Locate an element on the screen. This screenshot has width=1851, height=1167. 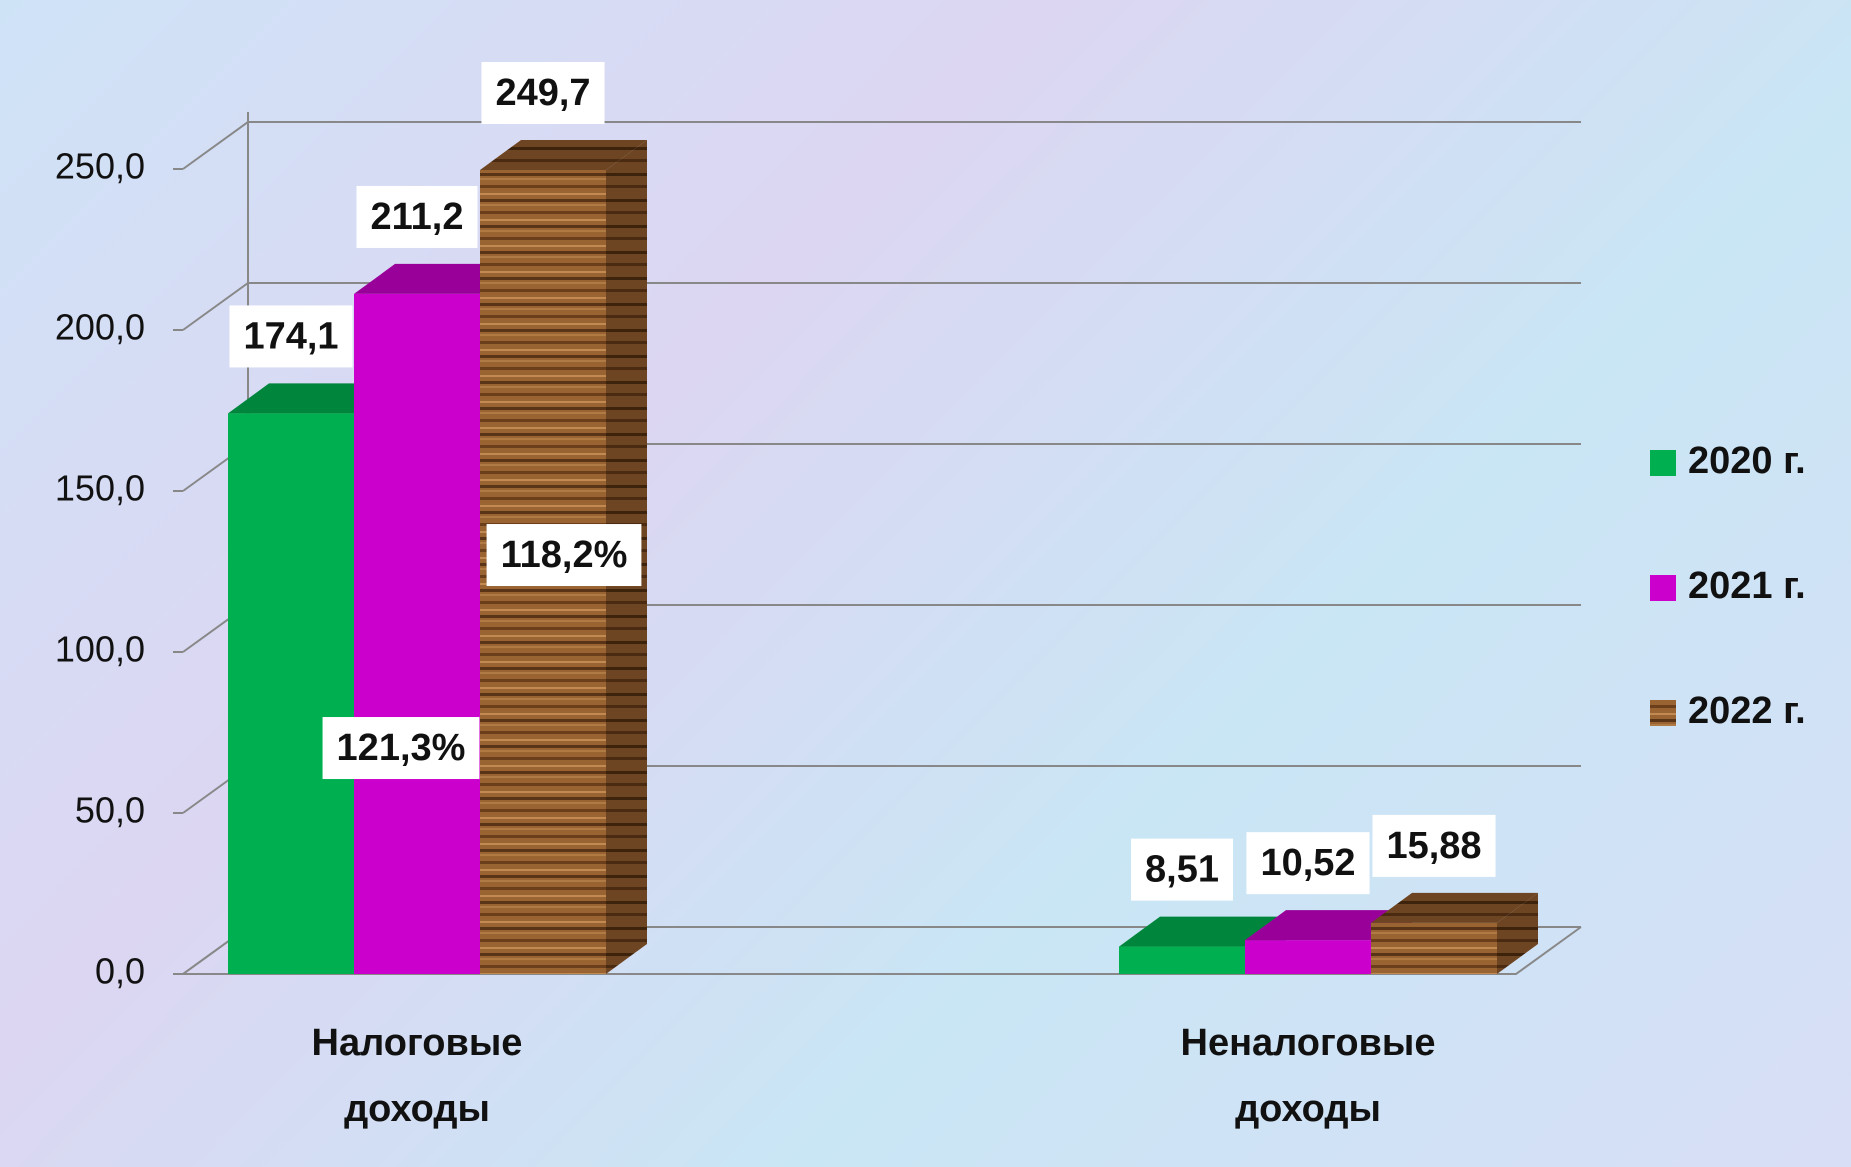
data-label: 174,1 is located at coordinates (291, 336).